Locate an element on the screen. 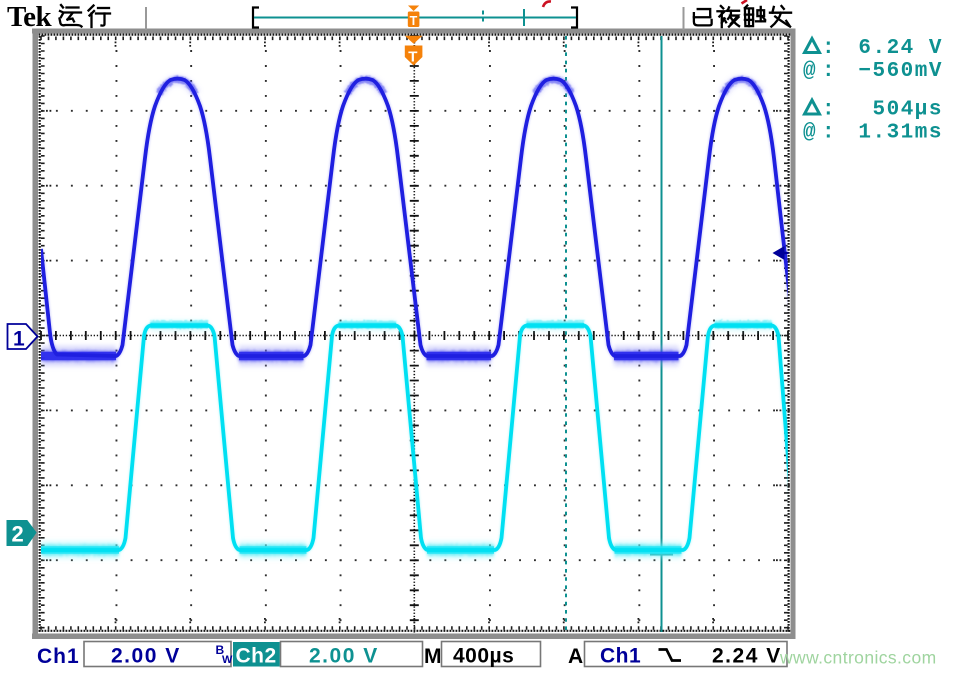  svg-text: 504µs is located at coordinates (907, 110).